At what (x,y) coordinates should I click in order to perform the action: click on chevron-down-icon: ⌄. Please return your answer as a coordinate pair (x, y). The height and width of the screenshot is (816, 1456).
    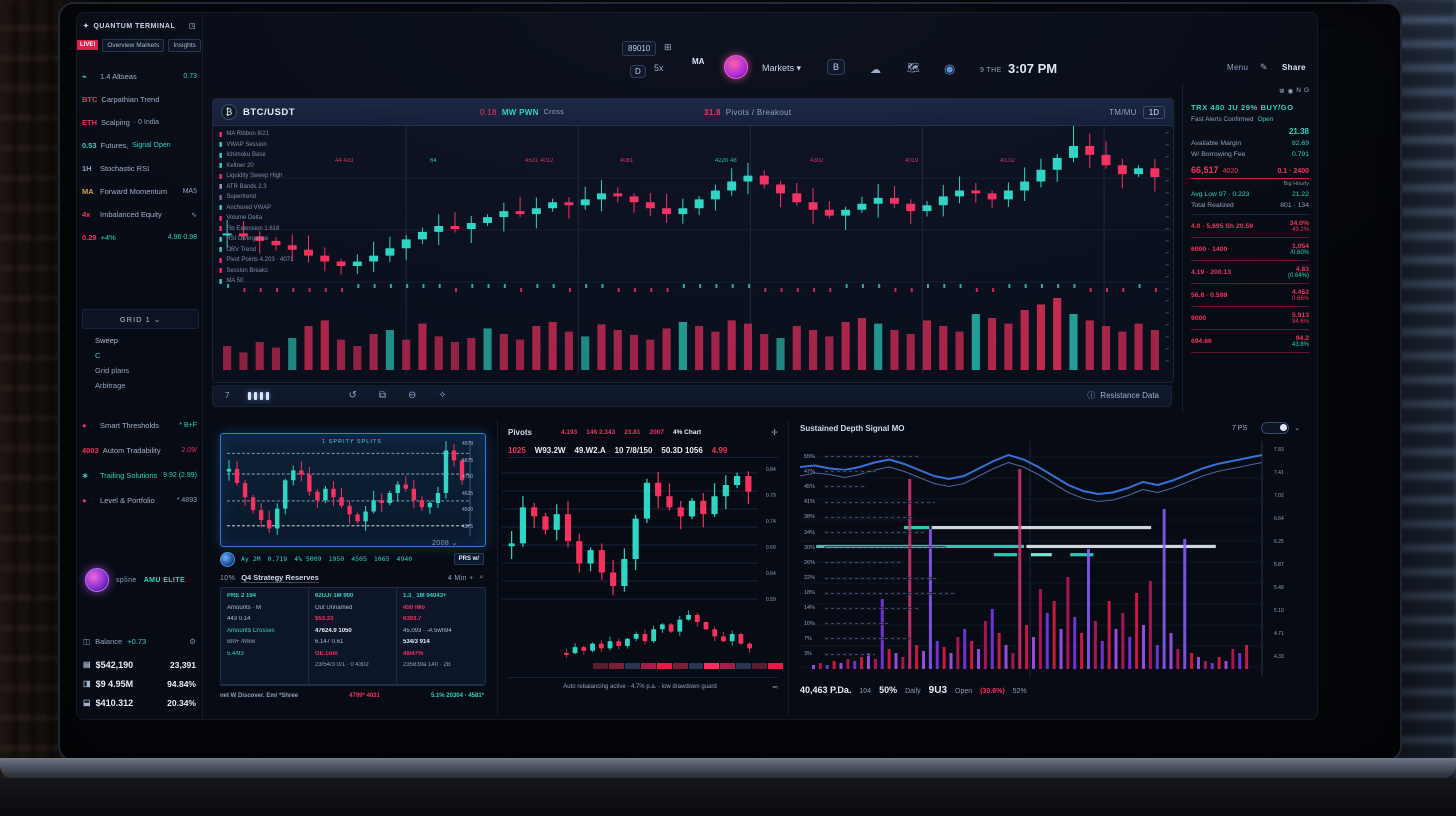
    Looking at the image, I should click on (1297, 428).